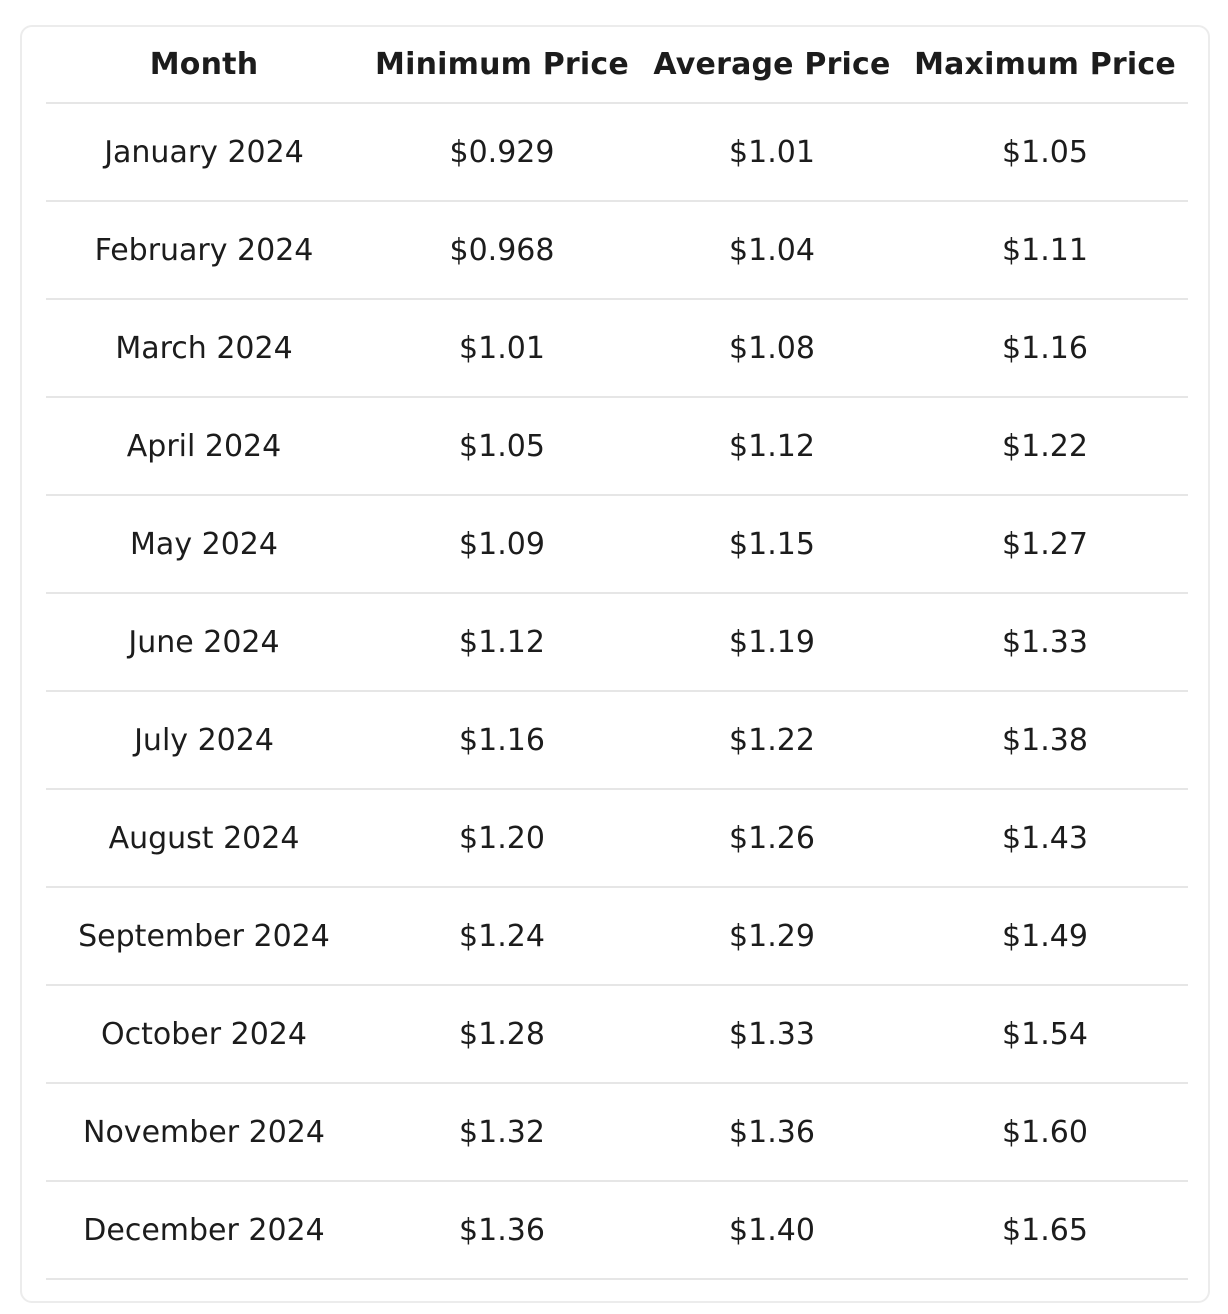 This screenshot has height=1314, width=1228. I want to click on cell-minimum-price: $1.01, so click(502, 348).